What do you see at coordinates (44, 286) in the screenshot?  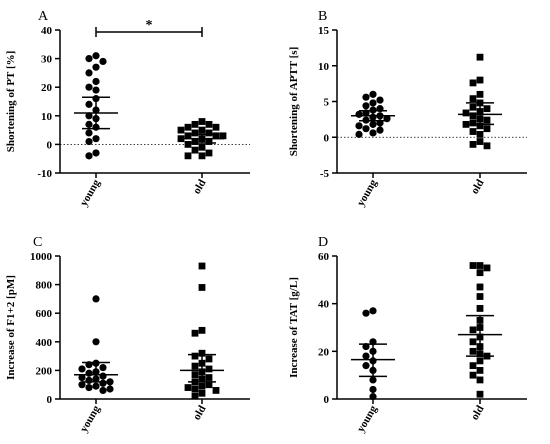 I see `y-tick-label: 800` at bounding box center [44, 286].